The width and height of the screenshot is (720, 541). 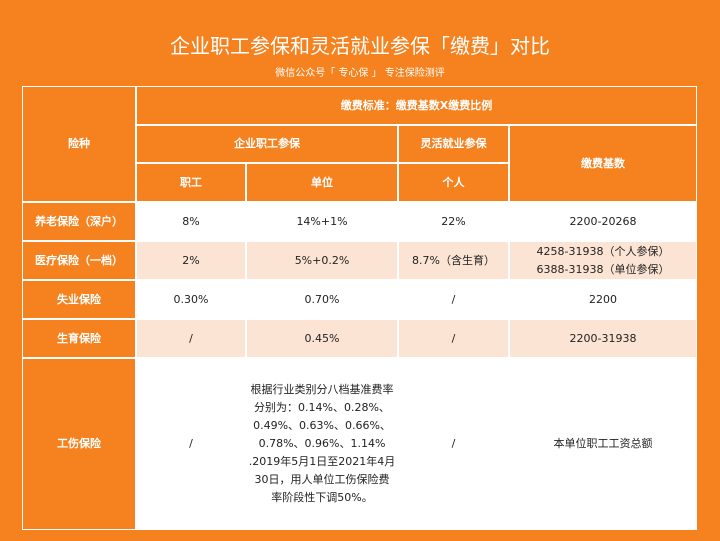 What do you see at coordinates (322, 407) in the screenshot?
I see `cell-line: 分别为：0.14%、0.28%、` at bounding box center [322, 407].